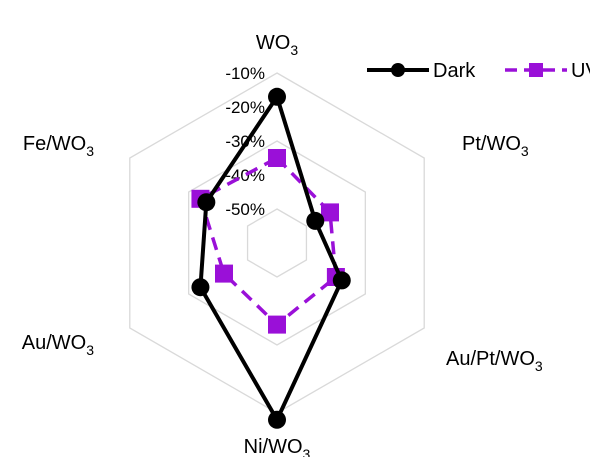 The image size is (590, 457). I want to click on tick-label: -50%, so click(245, 209).